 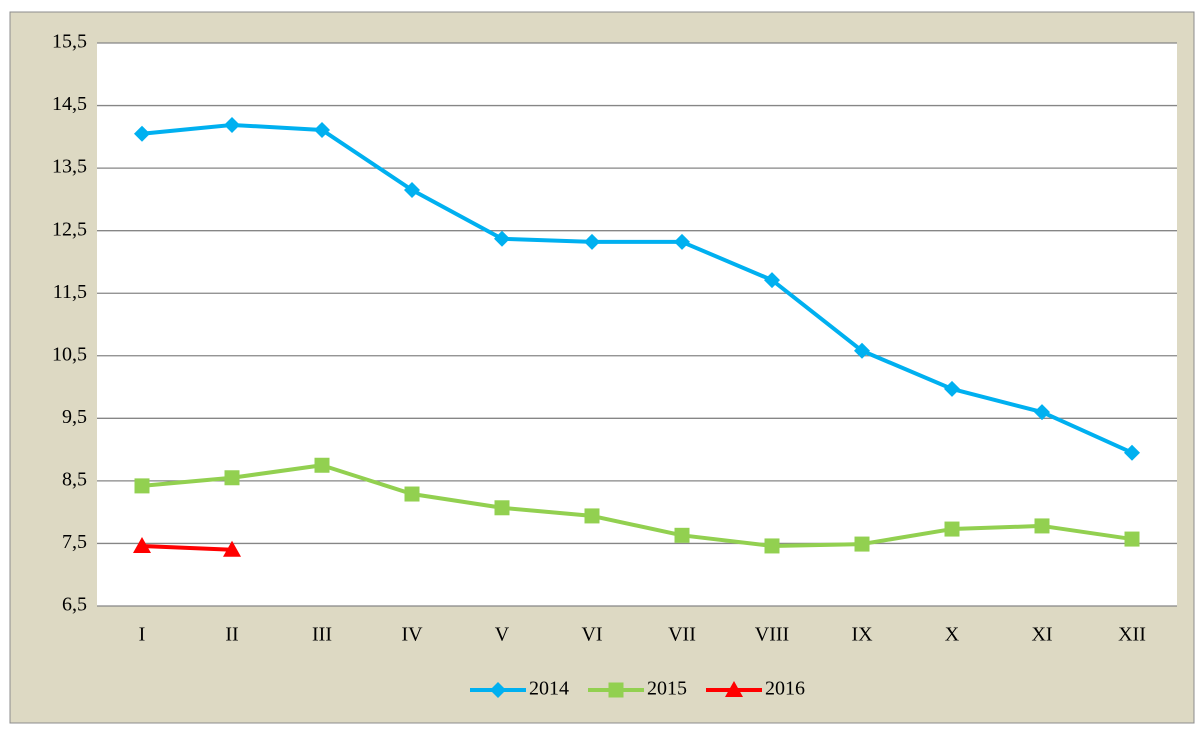 I want to click on y-tick-label: 12,5, so click(x=69, y=229).